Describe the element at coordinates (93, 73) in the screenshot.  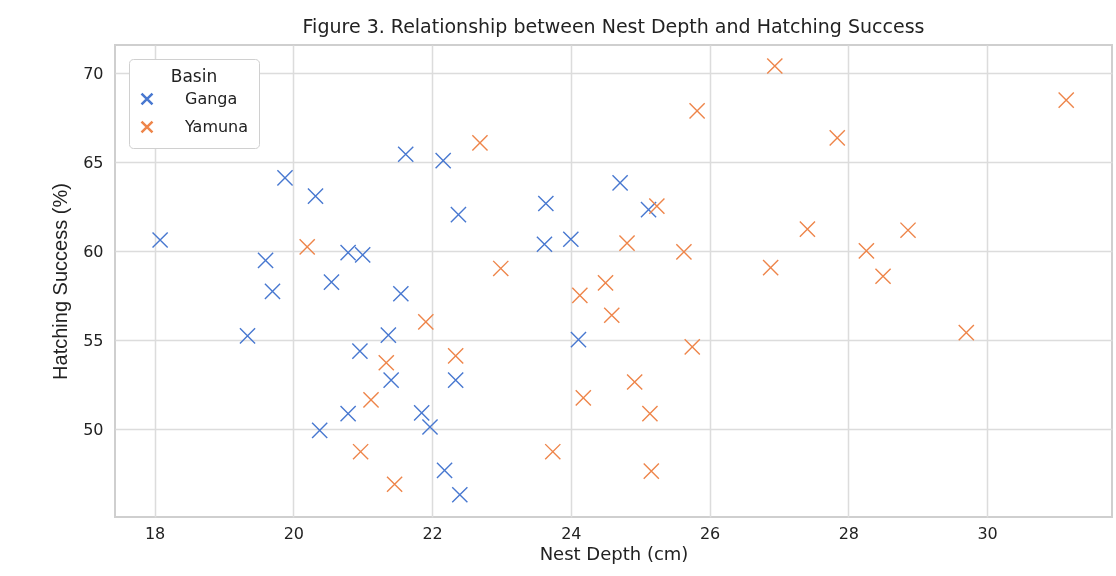
I see `y-tick-label: 70` at that location.